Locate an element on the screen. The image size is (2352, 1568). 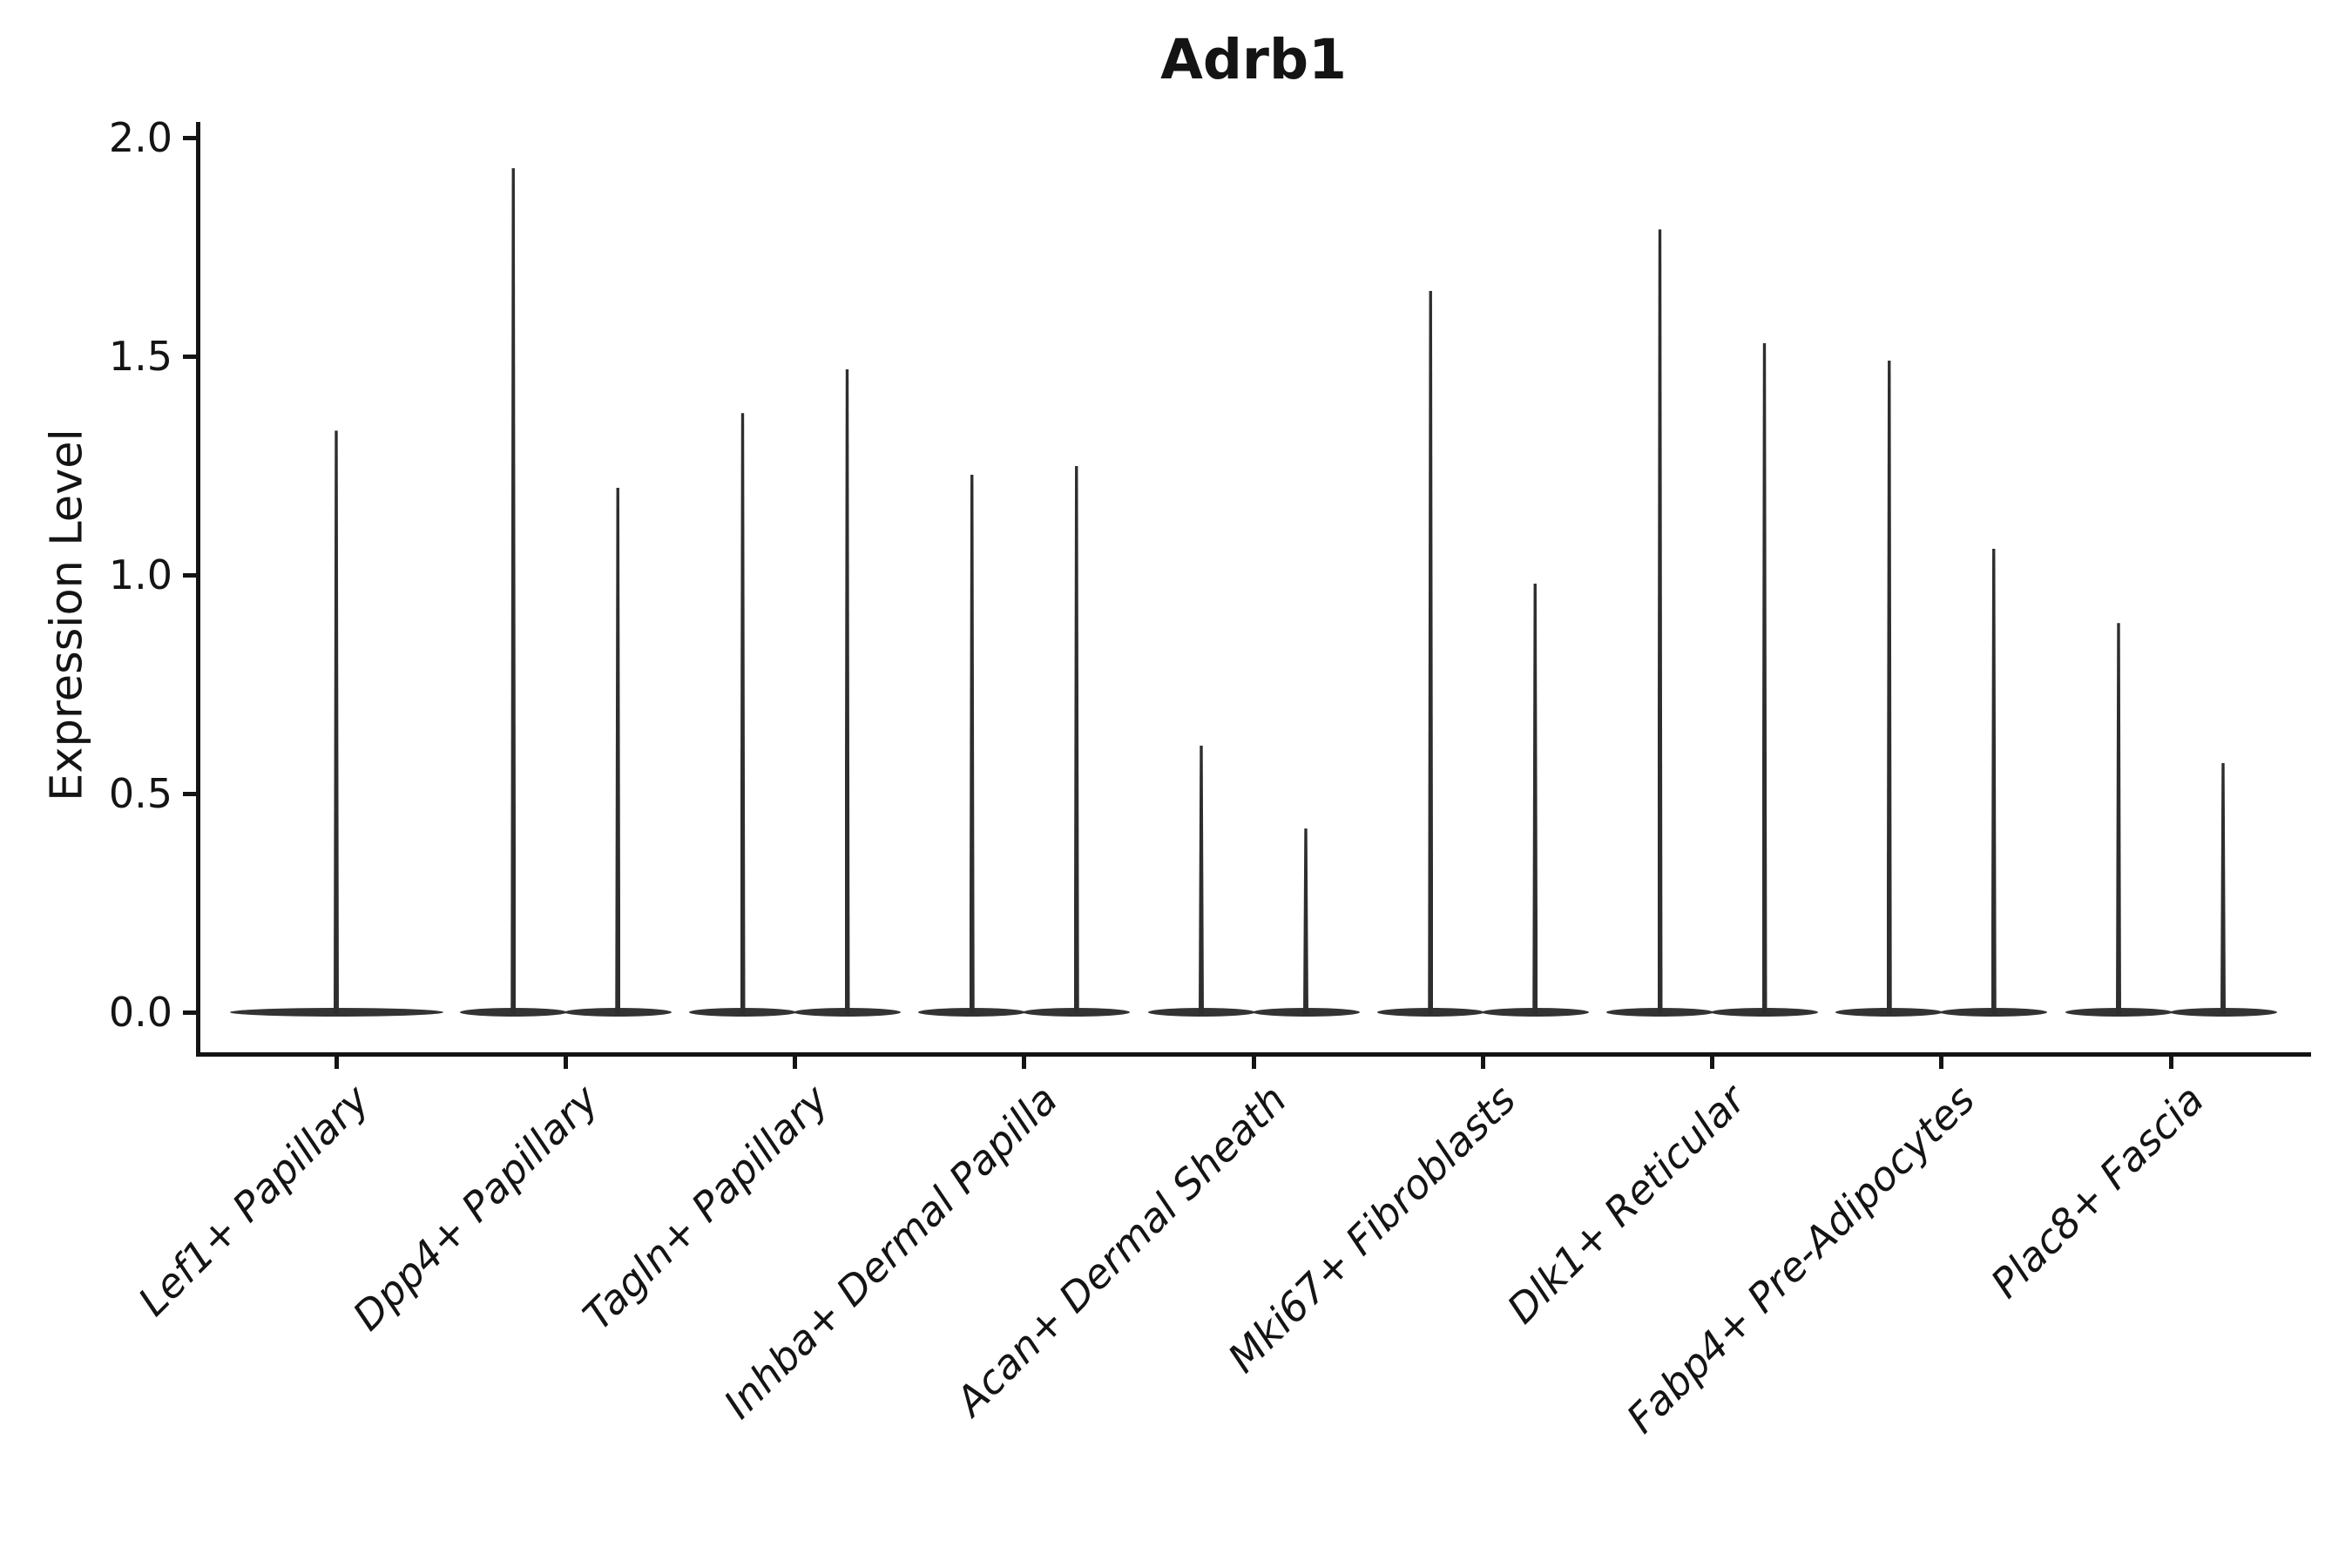
x-tick-label: Mki67+ Fibroblasts is located at coordinates (1372, 1229).